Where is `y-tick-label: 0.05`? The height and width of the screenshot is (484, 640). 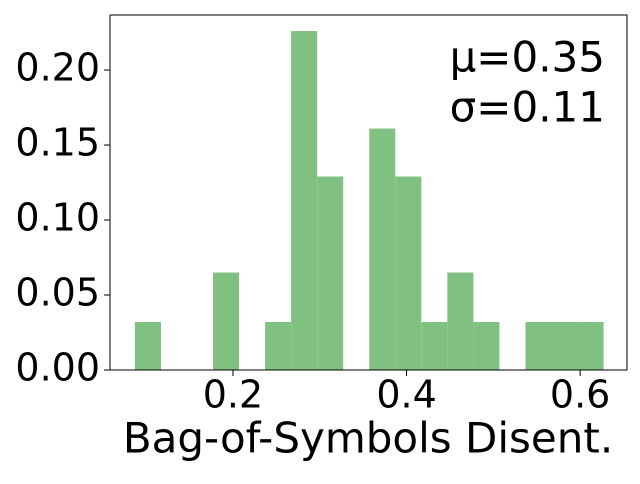
y-tick-label: 0.05 is located at coordinates (57, 293).